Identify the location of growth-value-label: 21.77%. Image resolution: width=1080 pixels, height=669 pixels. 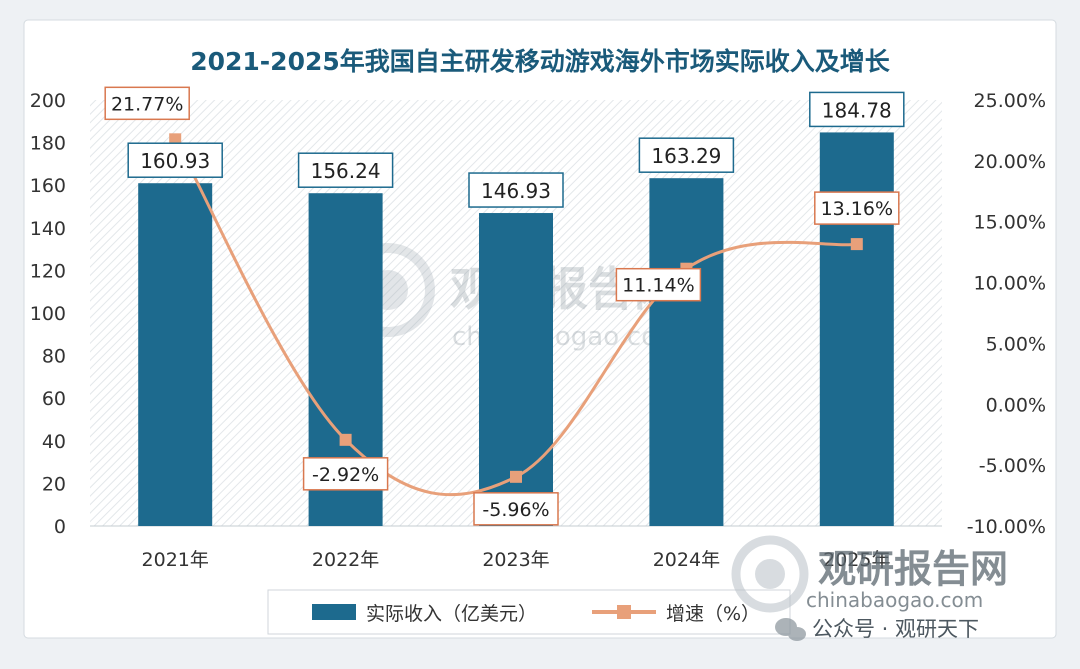
(147, 104).